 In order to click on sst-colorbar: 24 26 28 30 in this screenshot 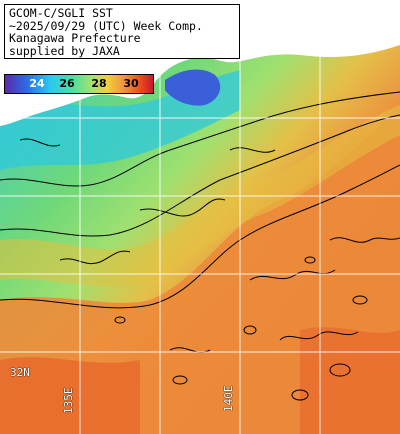, I will do `click(79, 84)`.